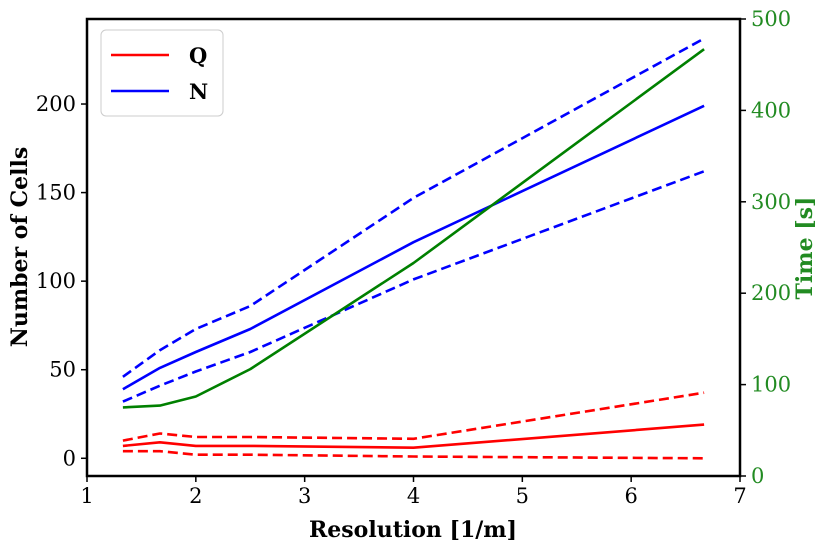 This screenshot has height=555, width=831. I want to click on y-tick-label-150: 150, so click(56, 193).